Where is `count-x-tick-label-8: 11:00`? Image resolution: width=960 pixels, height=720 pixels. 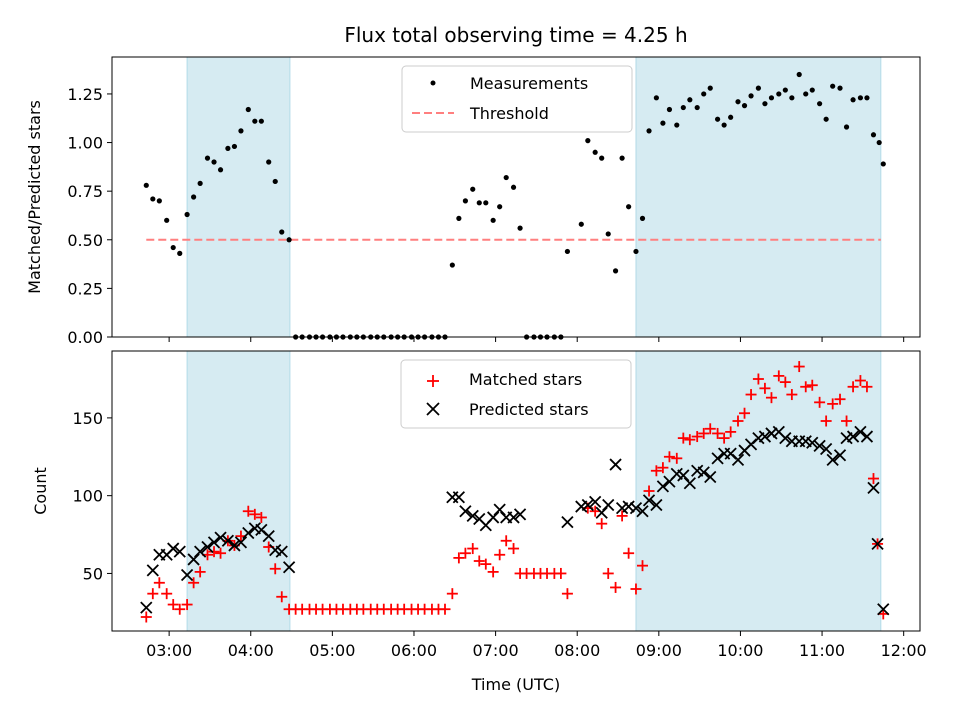 count-x-tick-label-8: 11:00 is located at coordinates (822, 650).